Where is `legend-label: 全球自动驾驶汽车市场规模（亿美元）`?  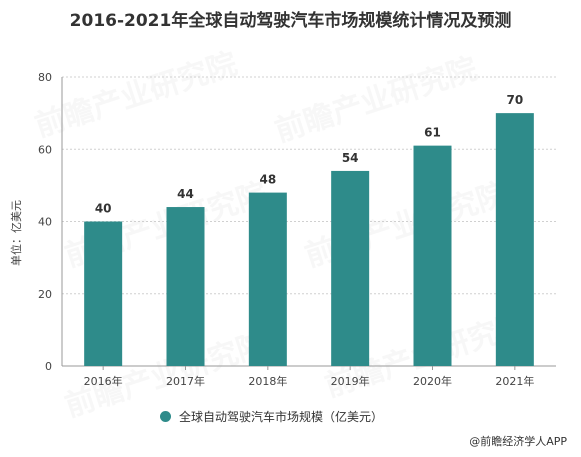
legend-label: 全球自动驾驶汽车市场规模（亿美元） is located at coordinates (281, 417).